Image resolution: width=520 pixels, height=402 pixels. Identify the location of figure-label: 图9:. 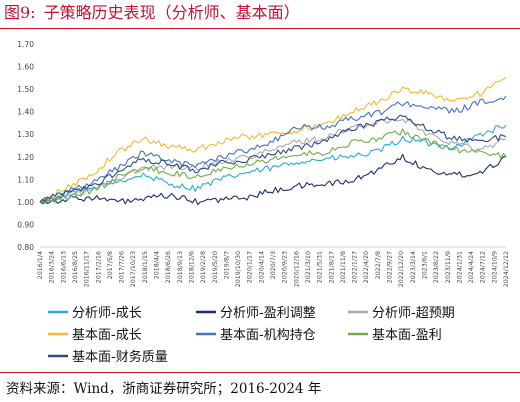
(20, 12).